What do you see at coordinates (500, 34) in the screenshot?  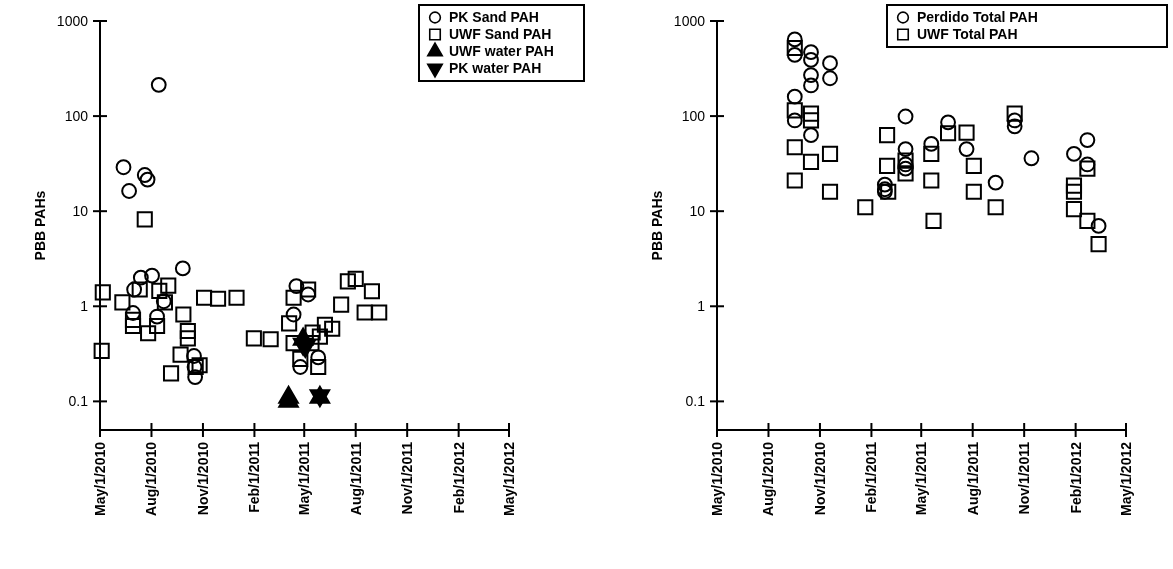 I see `legend-label: UWF Sand PAH` at bounding box center [500, 34].